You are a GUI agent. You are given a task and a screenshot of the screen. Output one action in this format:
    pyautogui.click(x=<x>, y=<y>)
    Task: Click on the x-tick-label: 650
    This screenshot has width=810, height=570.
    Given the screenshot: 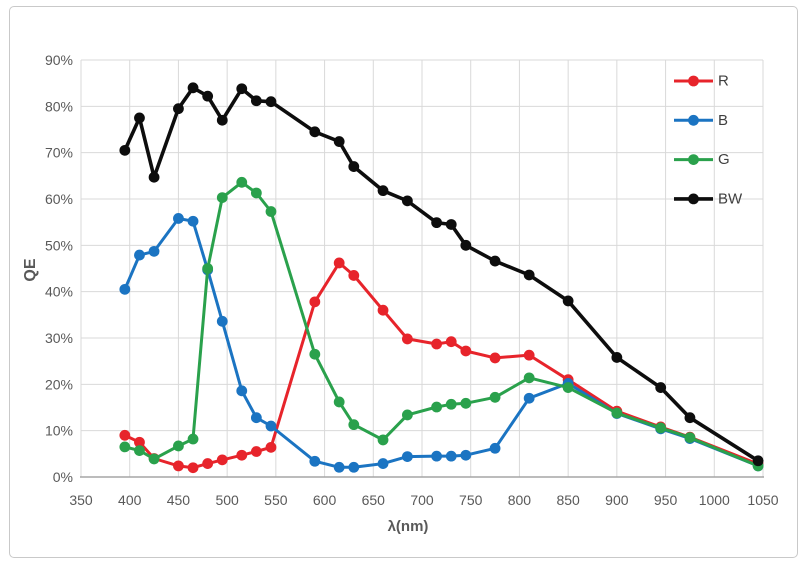 What is the action you would take?
    pyautogui.click(x=374, y=500)
    